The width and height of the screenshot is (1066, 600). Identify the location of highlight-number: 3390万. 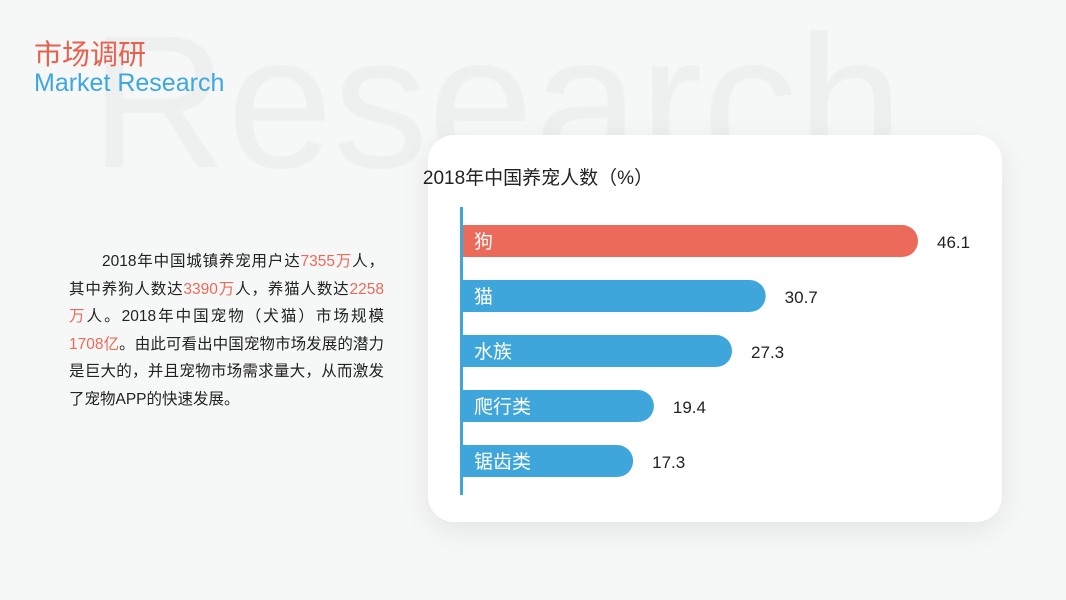
(209, 289).